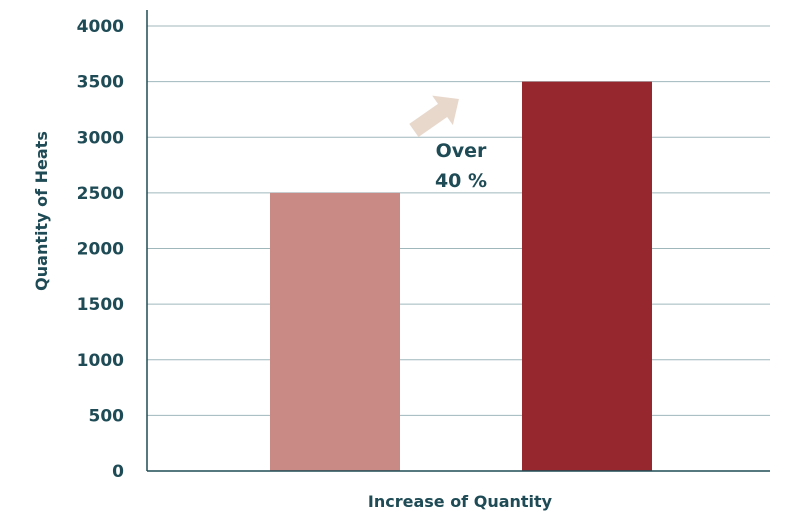 This screenshot has height=515, width=786. I want to click on y-tick-label: 1500, so click(100, 305).